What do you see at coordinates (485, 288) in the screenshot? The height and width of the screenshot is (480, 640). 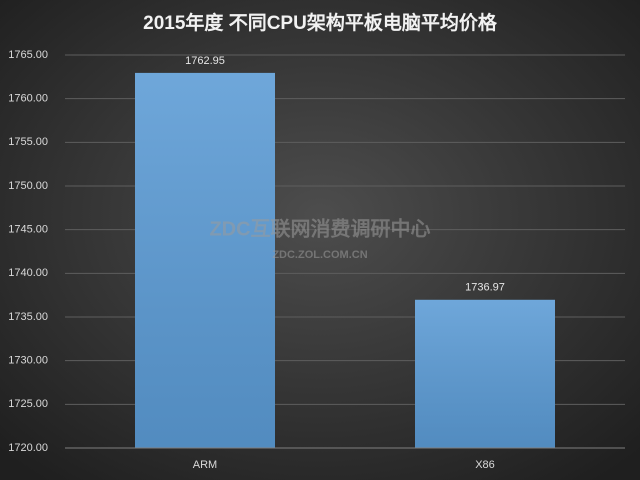 I see `data-label: 1736.97` at bounding box center [485, 288].